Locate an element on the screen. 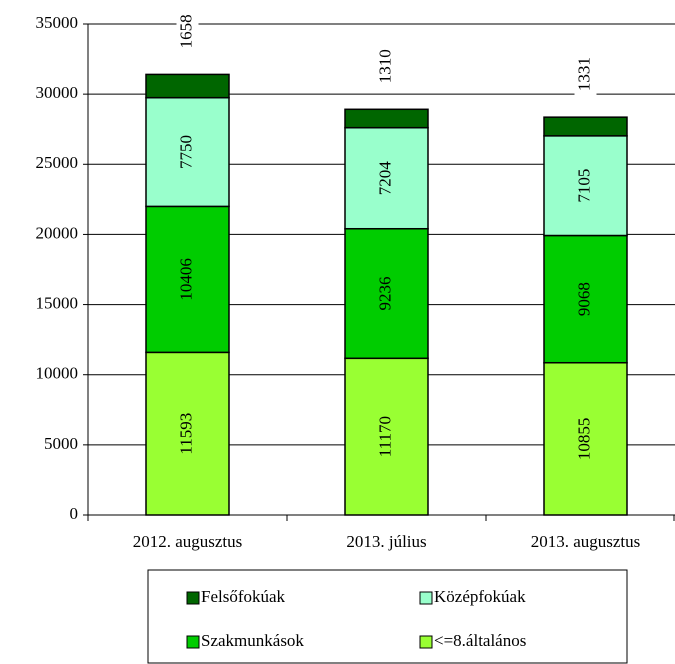  legend-label: <=8.általános is located at coordinates (480, 640).